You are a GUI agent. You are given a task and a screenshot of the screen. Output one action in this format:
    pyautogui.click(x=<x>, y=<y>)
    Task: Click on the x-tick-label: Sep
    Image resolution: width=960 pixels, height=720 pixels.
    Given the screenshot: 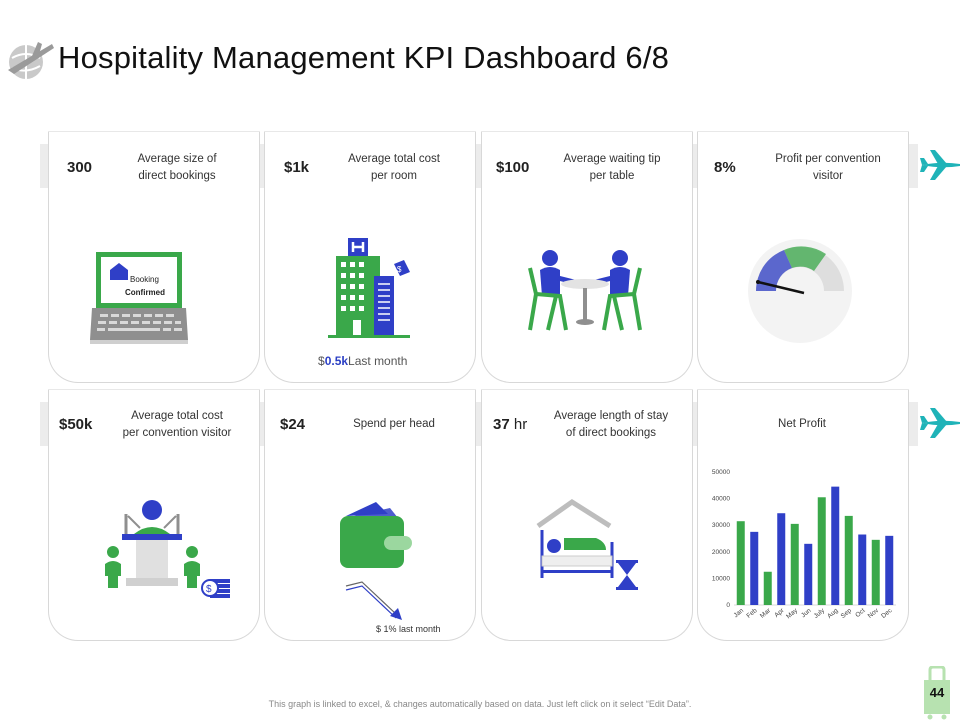 What is the action you would take?
    pyautogui.click(x=847, y=613)
    